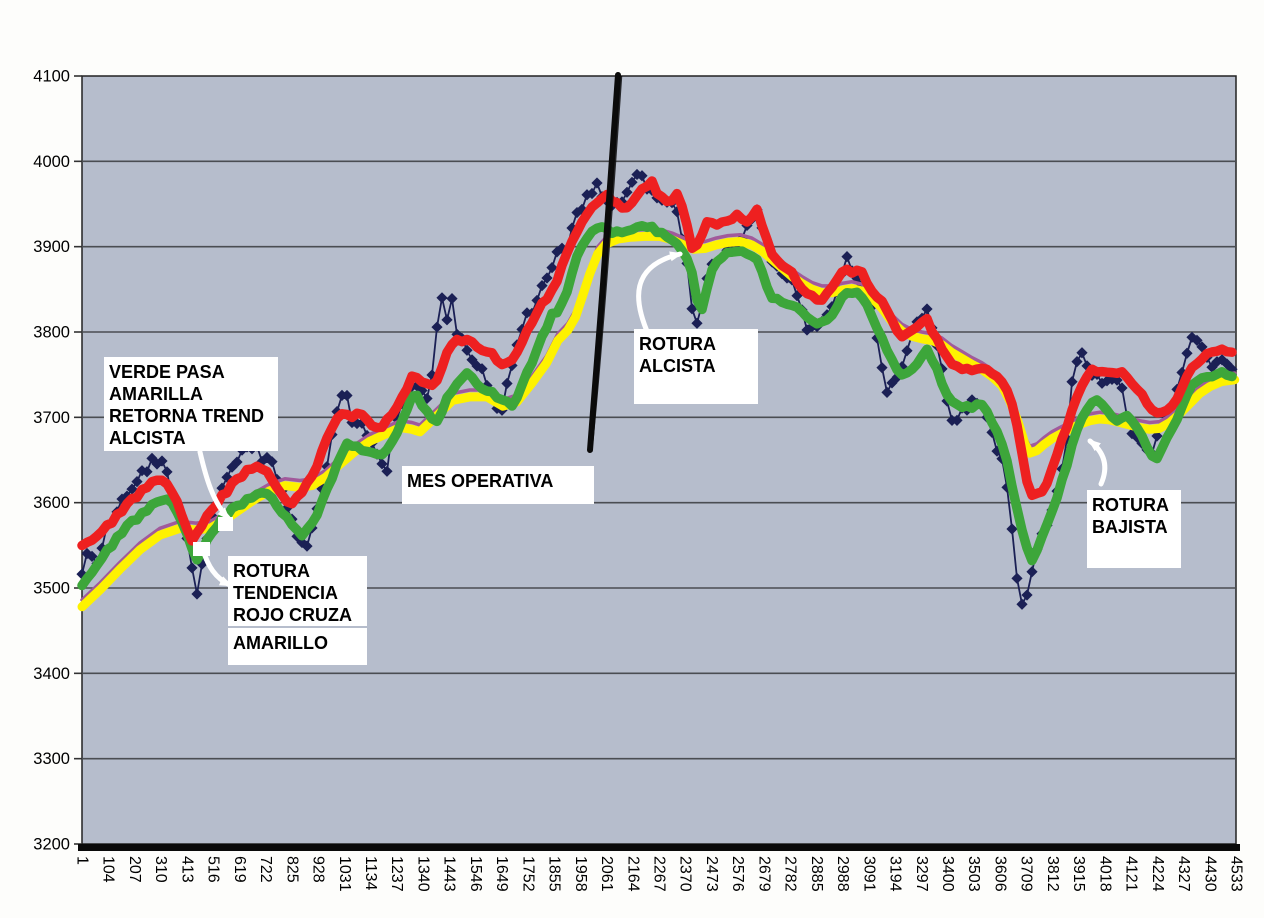 This screenshot has width=1264, height=918. Describe the element at coordinates (790, 874) in the screenshot. I see `x-tick-label: 2782` at that location.